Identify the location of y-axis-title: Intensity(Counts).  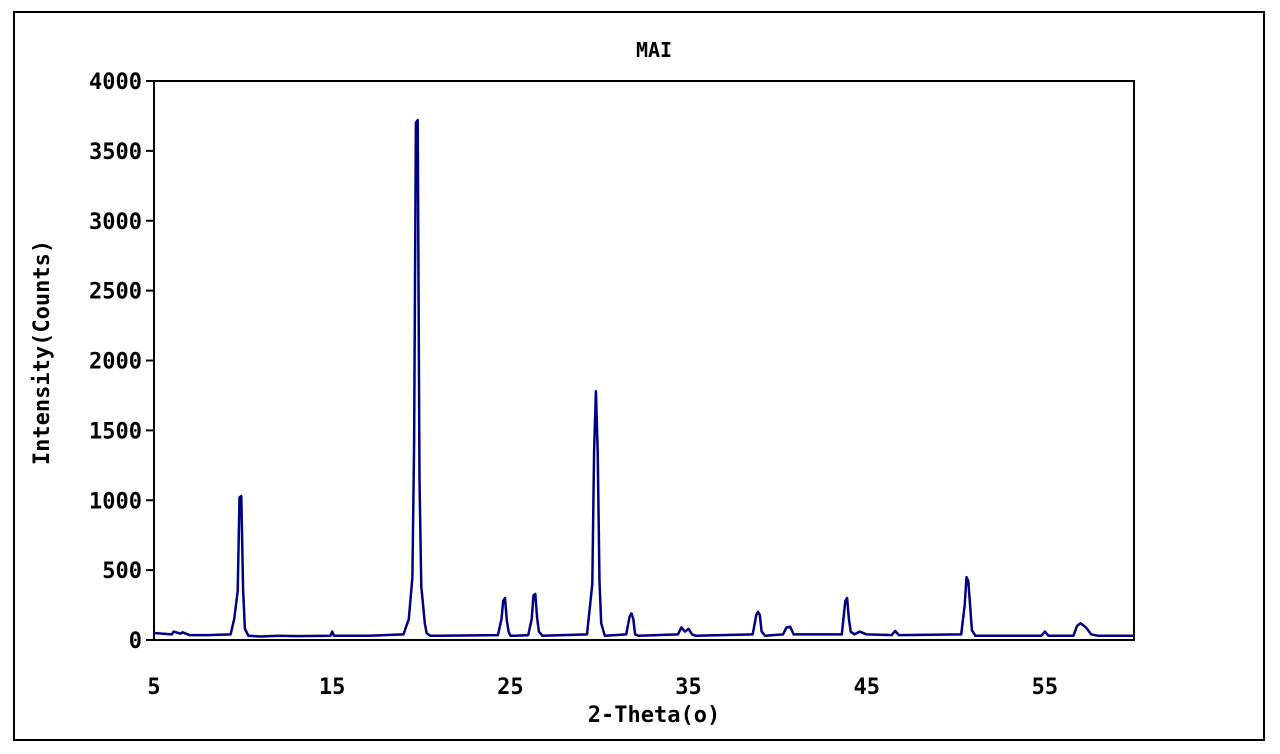
(42, 352).